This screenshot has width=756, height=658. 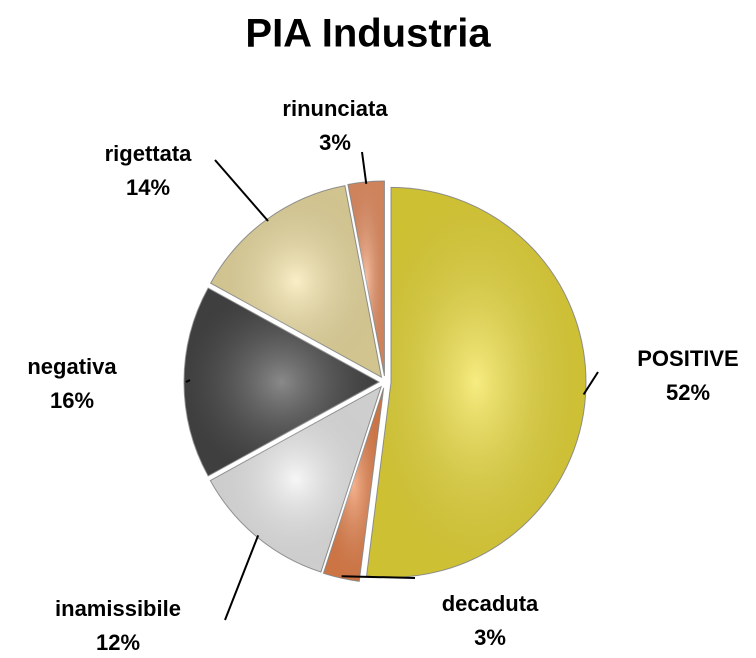 I want to click on slice-label: negativa, so click(x=72, y=366).